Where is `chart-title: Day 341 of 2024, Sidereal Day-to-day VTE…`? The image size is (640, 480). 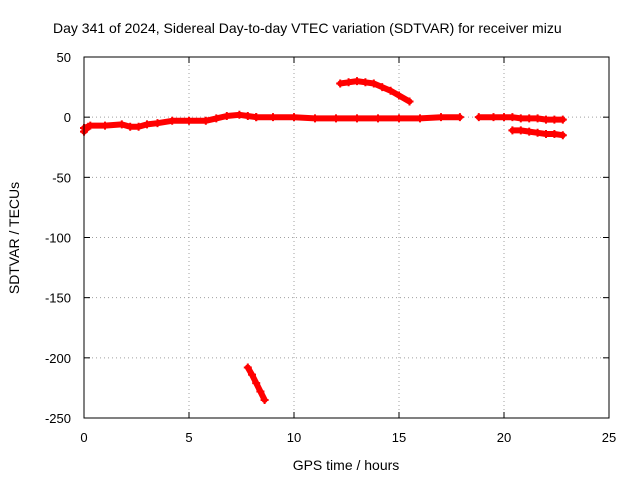 chart-title: Day 341 of 2024, Sidereal Day-to-day VTE… is located at coordinates (307, 28).